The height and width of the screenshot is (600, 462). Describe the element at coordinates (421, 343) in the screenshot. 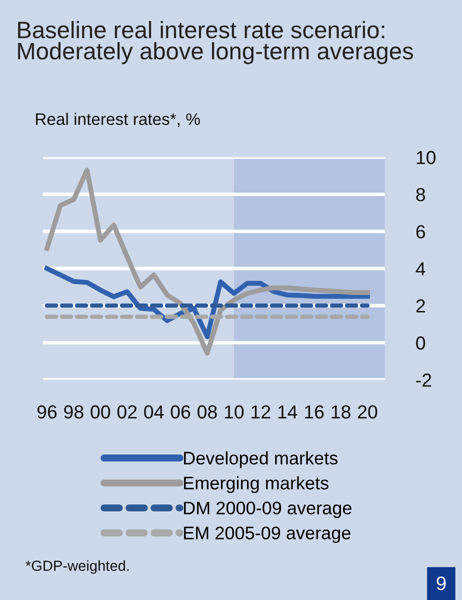

I see `y-tick-label: 0` at that location.